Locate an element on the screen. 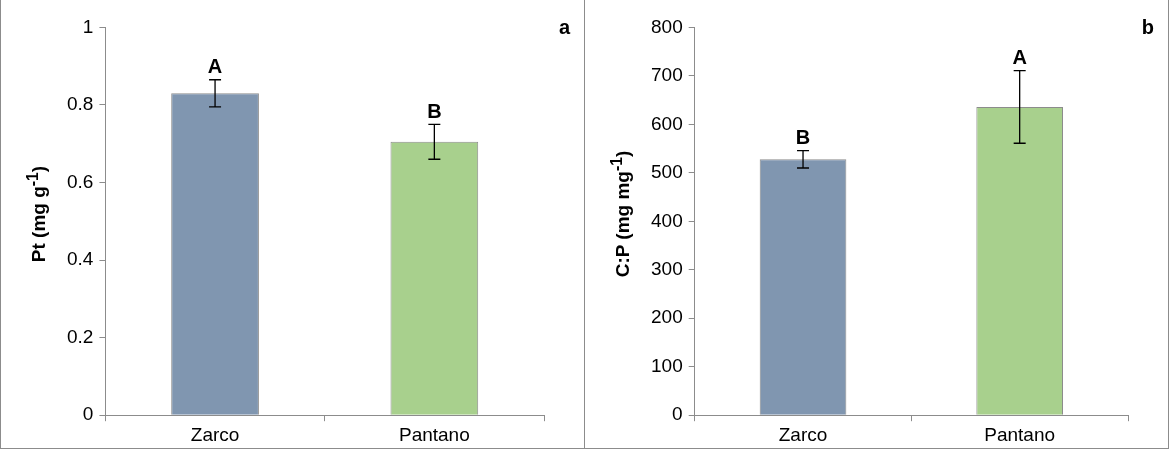  y-tick-label: 400 is located at coordinates (667, 220).